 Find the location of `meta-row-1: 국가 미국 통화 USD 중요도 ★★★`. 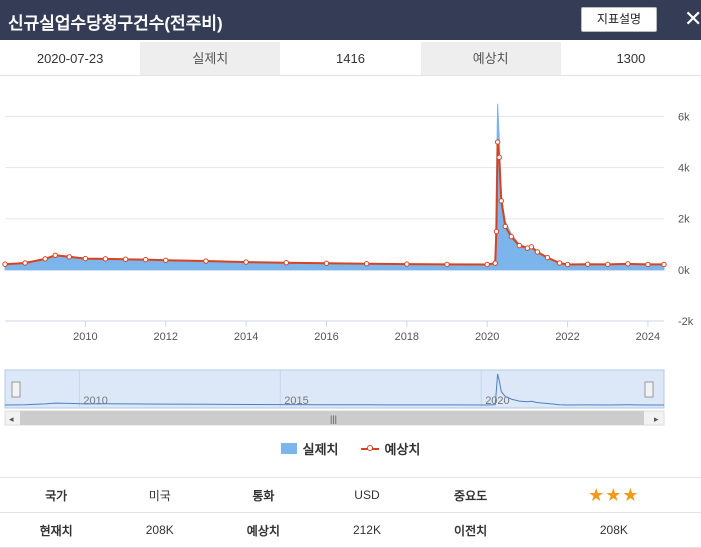

meta-row-1: 국가 미국 통화 USD 중요도 ★★★ is located at coordinates (350, 495).